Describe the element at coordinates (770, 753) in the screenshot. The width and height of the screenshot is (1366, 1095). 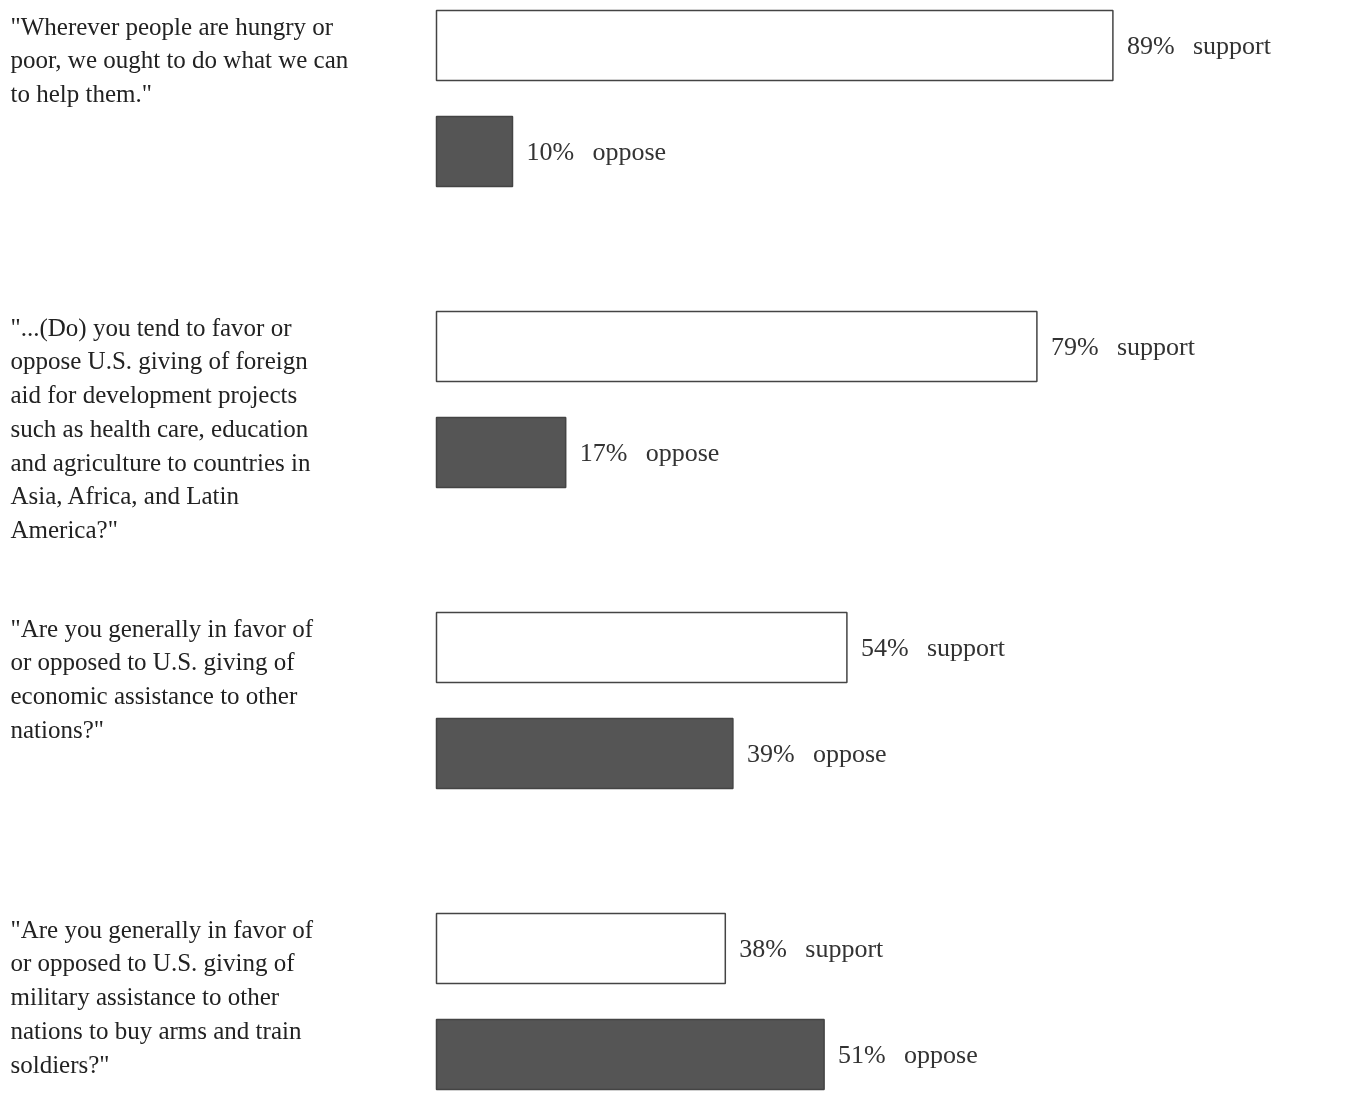
I see `data-label: 39%` at that location.